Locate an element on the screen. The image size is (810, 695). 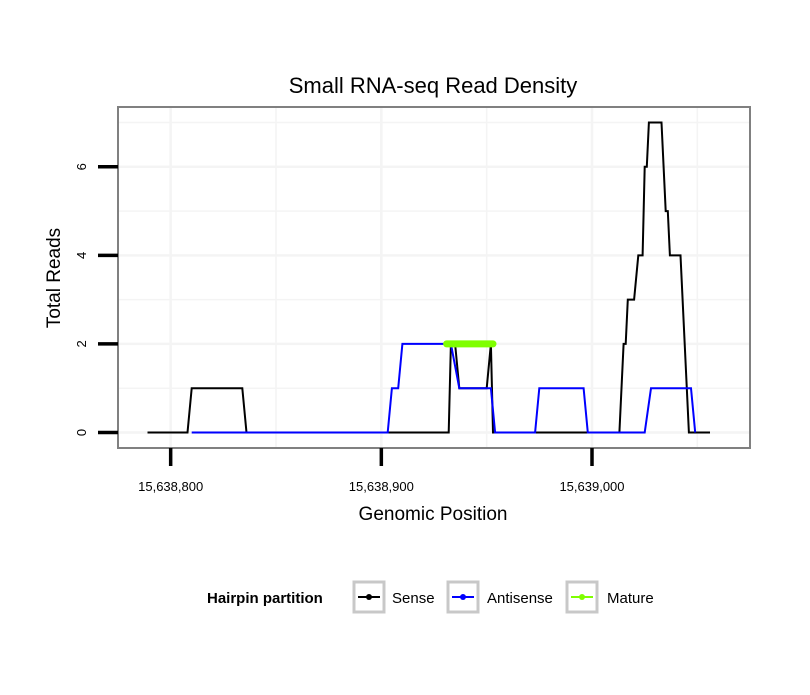
legend-item-sense: Sense is located at coordinates (393, 597).